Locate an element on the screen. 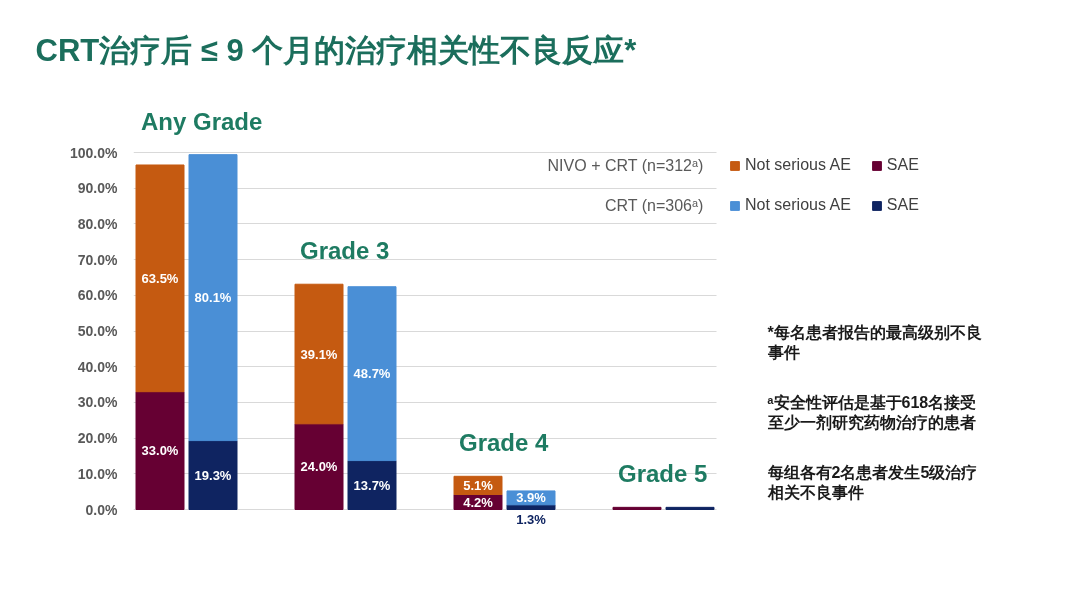  annotation: CRT (n=306ᵃ) is located at coordinates (654, 205).